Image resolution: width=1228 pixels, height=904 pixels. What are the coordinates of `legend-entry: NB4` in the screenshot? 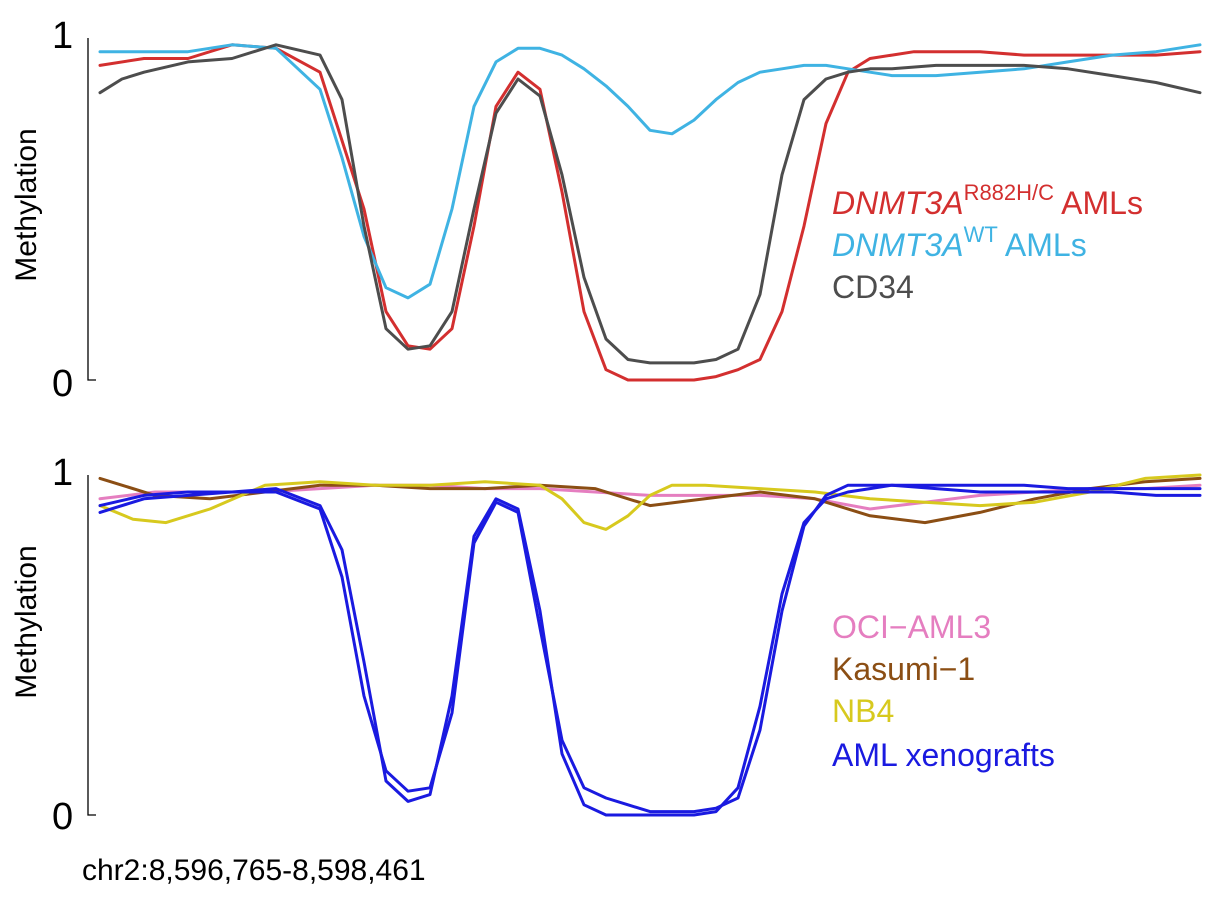 It's located at (863, 711).